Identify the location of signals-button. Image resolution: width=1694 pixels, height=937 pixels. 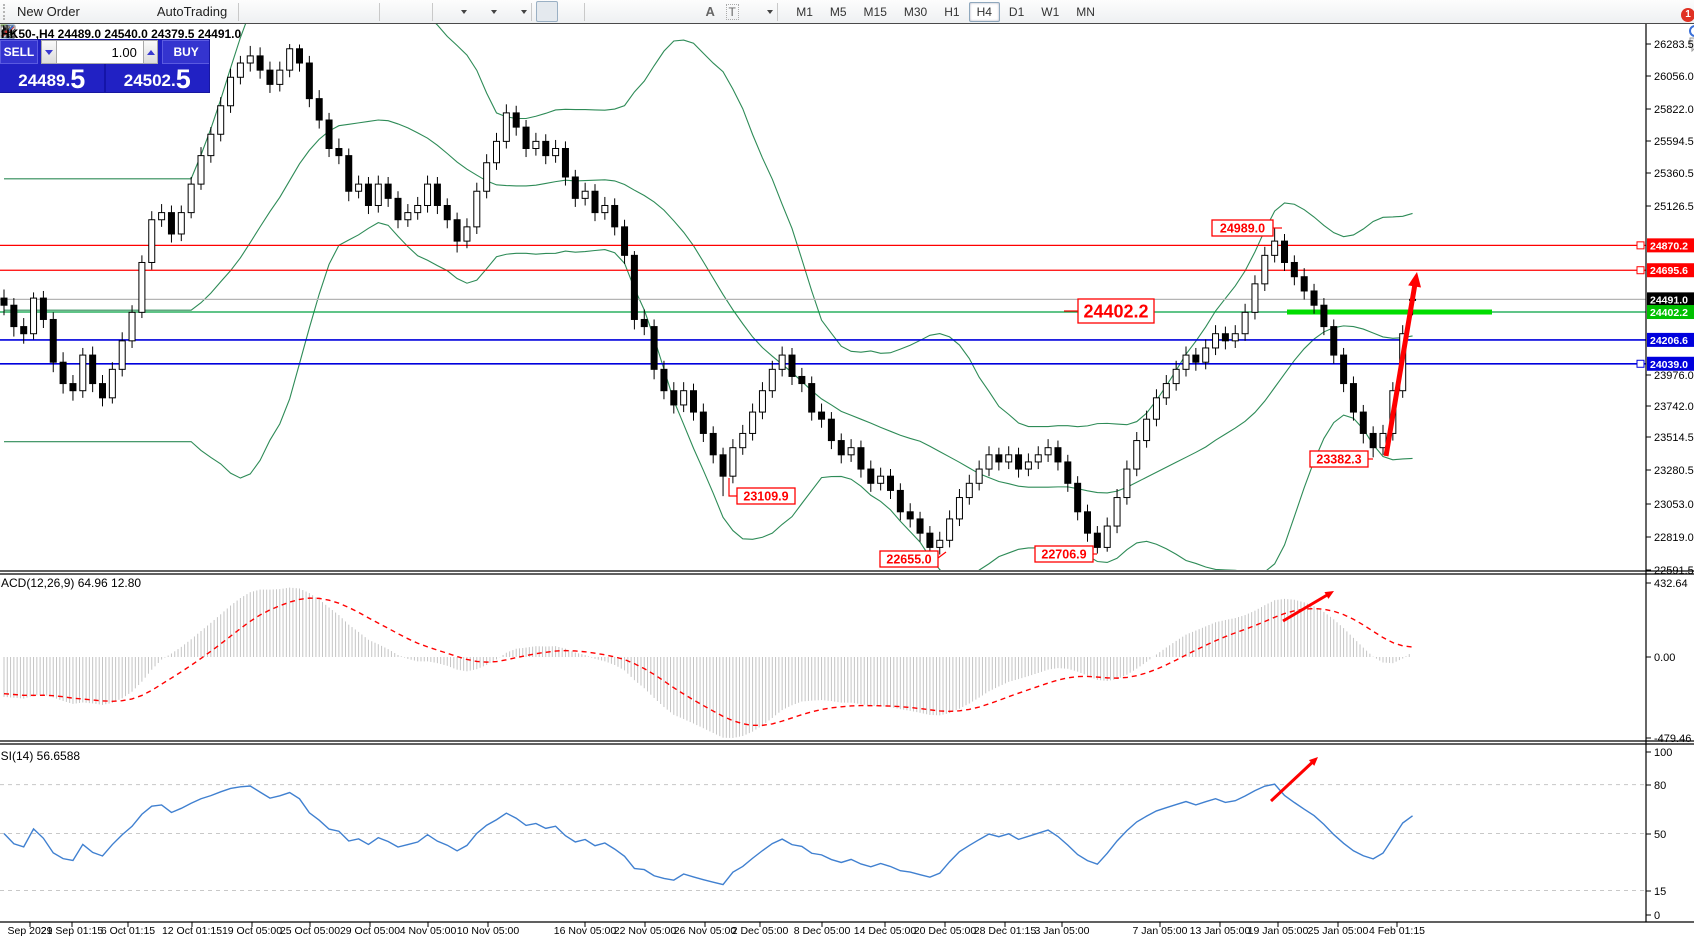
(77, 19).